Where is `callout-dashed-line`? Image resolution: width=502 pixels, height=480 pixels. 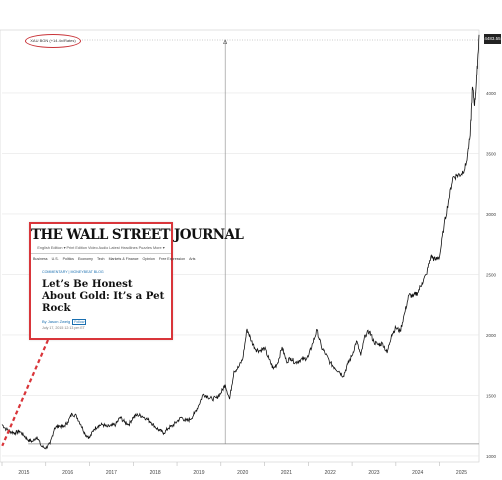 callout-dashed-line is located at coordinates (25, 393).